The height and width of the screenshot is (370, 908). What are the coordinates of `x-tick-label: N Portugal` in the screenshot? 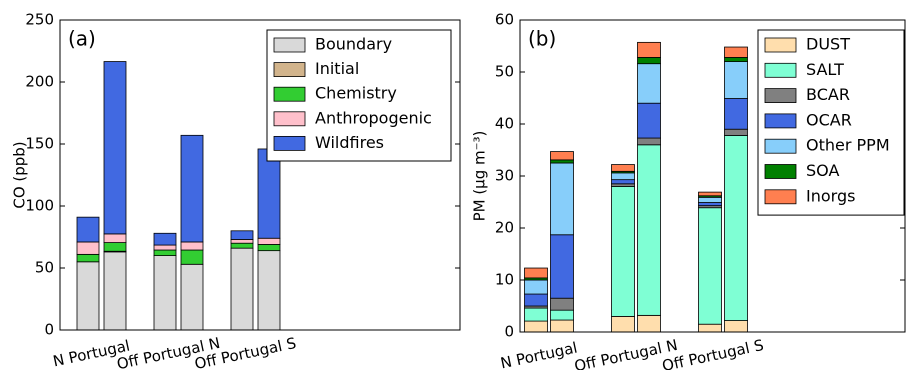 It's located at (539, 354).